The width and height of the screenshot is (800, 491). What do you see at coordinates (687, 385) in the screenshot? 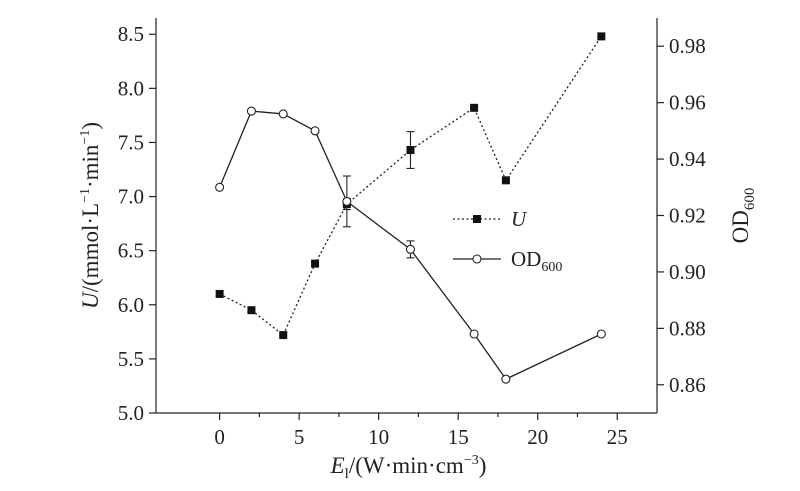
I see `y-right-tick-label: 0.86` at bounding box center [687, 385].